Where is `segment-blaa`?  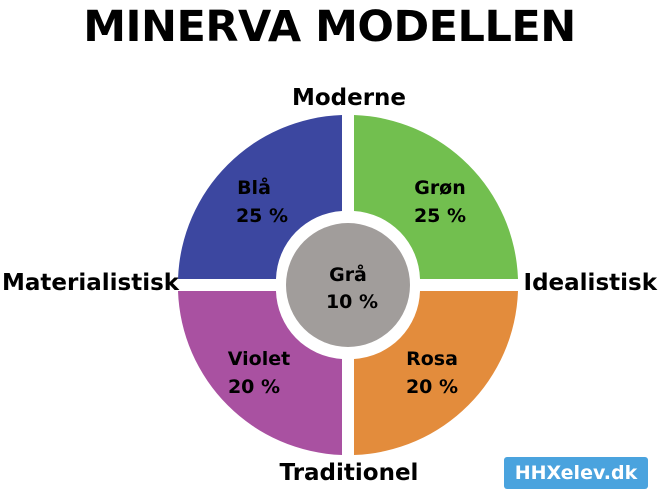 segment-blaa is located at coordinates (260, 197).